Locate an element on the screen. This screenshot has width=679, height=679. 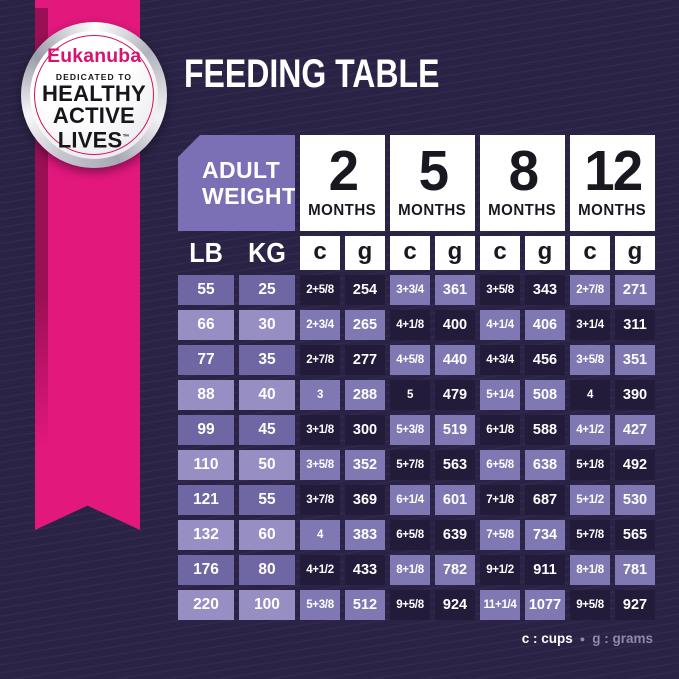
trademark-symbol: ™ is located at coordinates (126, 137).